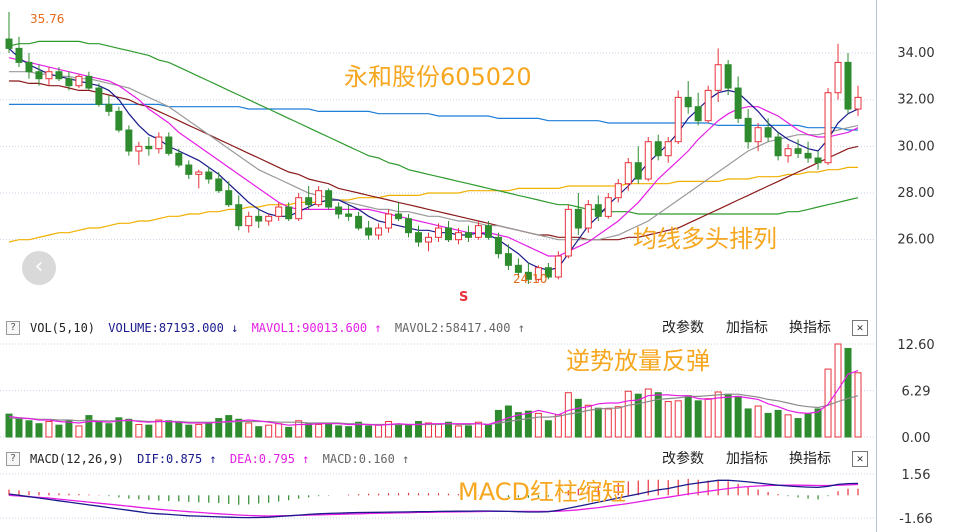 Image resolution: width=953 pixels, height=532 pixels. I want to click on low-price-marker: 24.10, so click(530, 279).